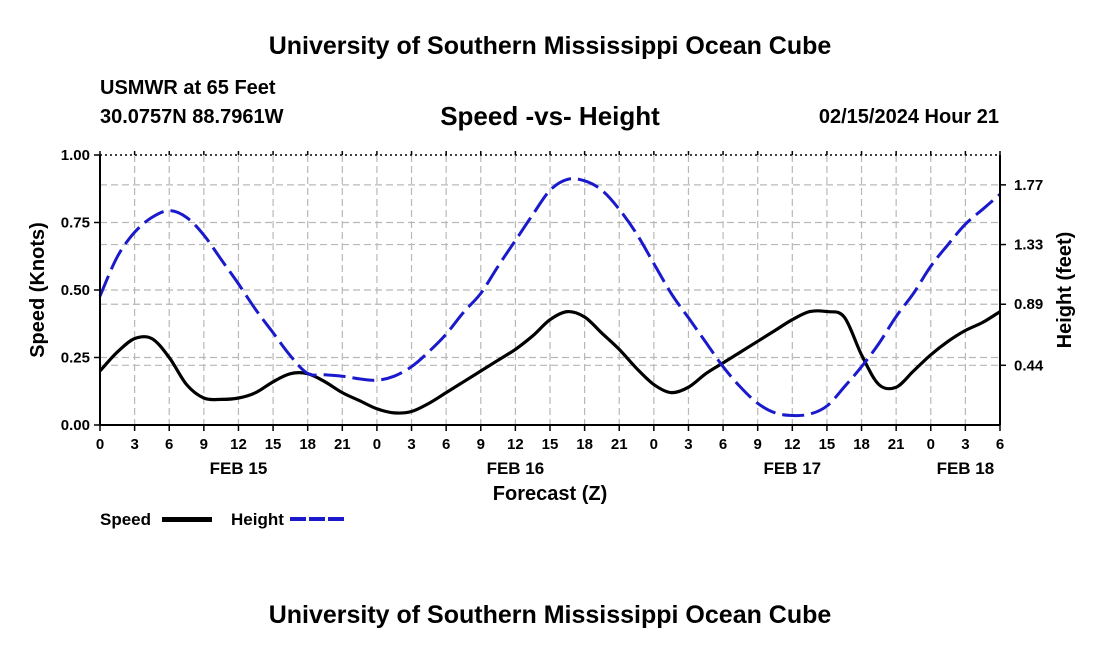 The height and width of the screenshot is (650, 1100). What do you see at coordinates (75, 290) in the screenshot?
I see `y-tick-label: 0.50` at bounding box center [75, 290].